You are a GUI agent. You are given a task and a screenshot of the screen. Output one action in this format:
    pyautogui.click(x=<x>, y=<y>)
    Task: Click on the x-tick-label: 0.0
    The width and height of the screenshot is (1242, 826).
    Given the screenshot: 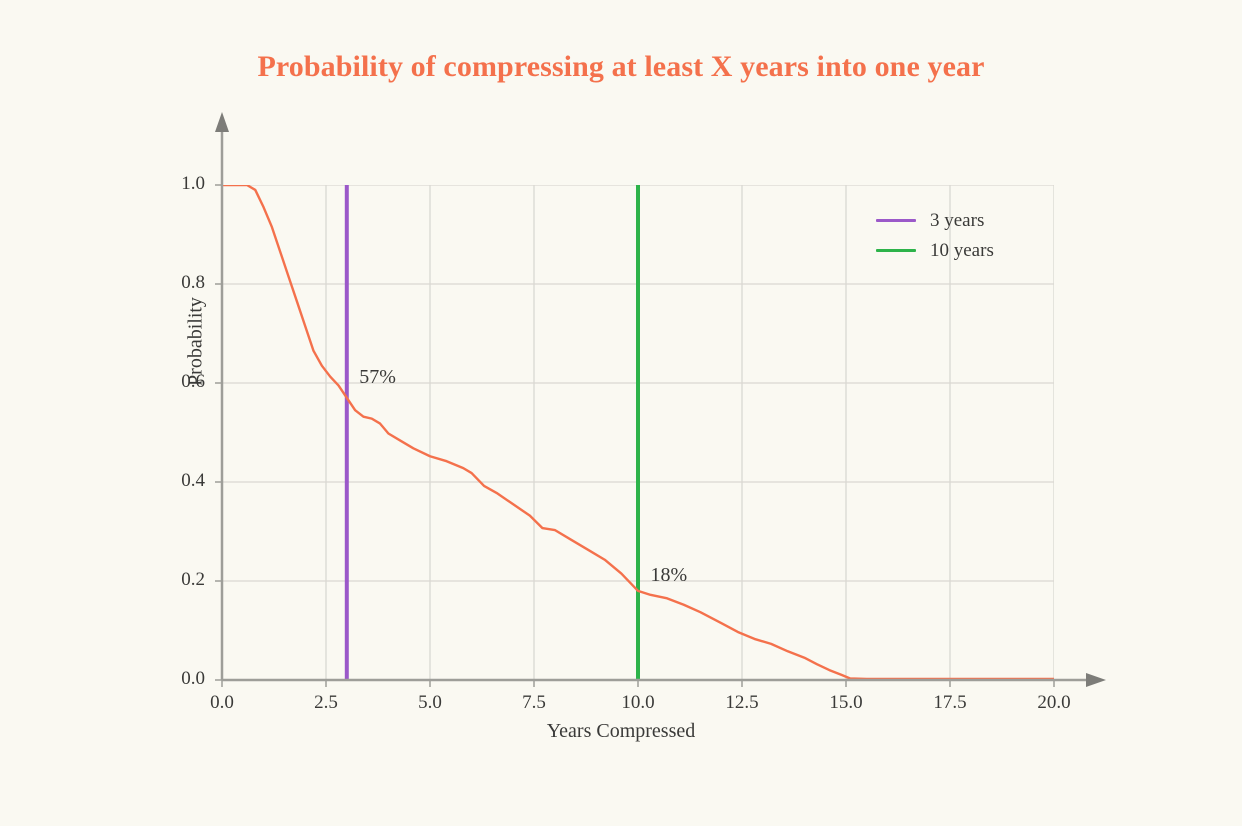 What is the action you would take?
    pyautogui.click(x=222, y=702)
    